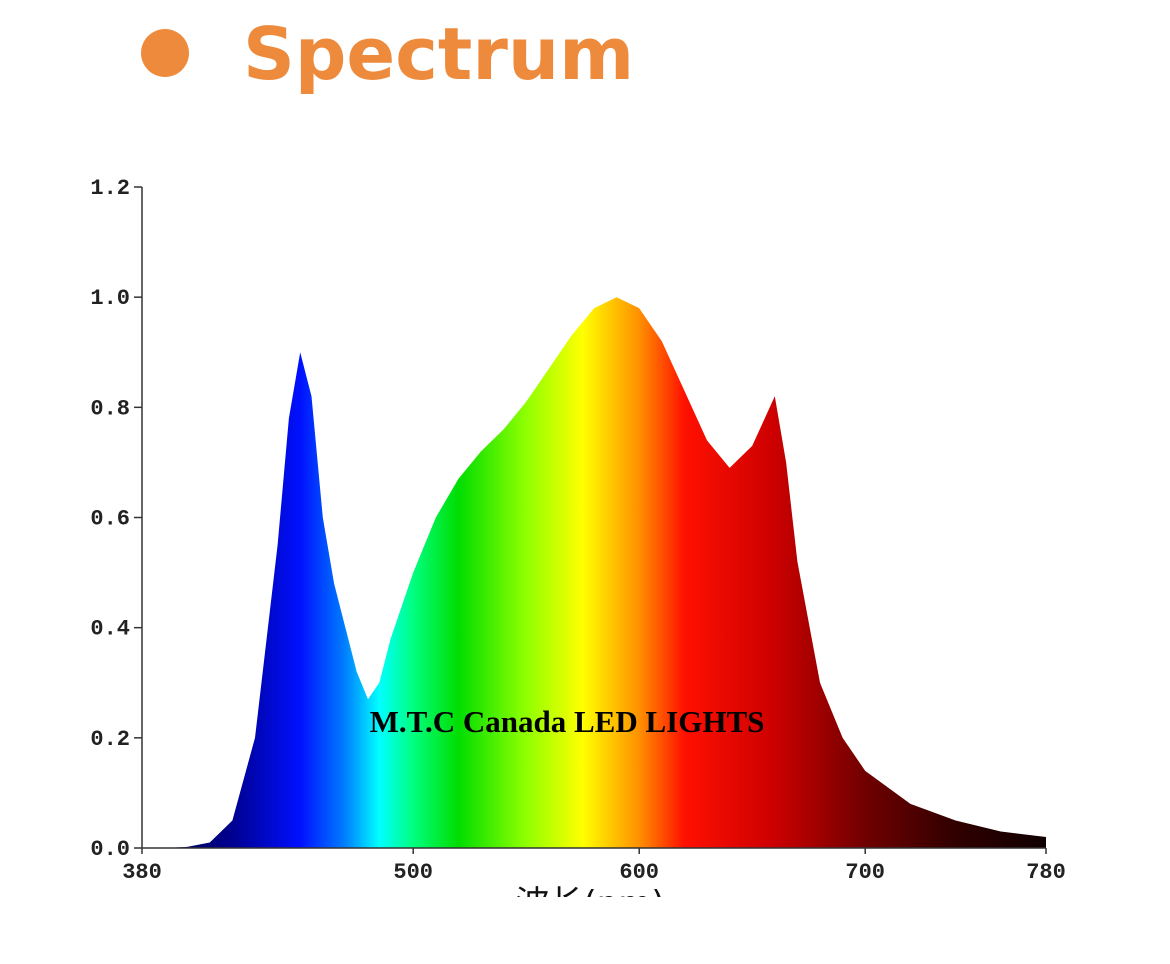 The image size is (1170, 964). I want to click on title-bullet, so click(165, 53).